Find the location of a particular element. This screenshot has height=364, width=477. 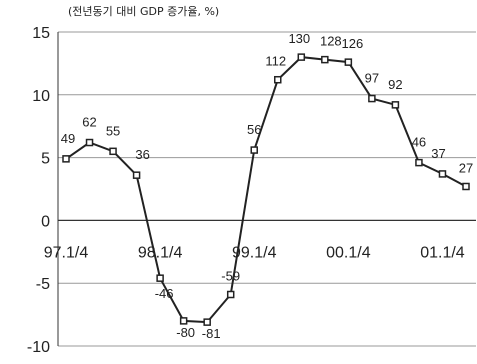

data-label: 46 is located at coordinates (419, 142).